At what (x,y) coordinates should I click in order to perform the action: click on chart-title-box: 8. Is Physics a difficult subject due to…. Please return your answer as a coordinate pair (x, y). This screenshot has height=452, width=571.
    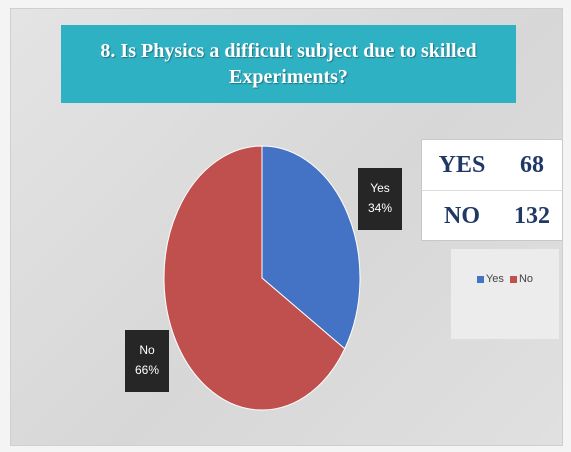
    Looking at the image, I should click on (288, 64).